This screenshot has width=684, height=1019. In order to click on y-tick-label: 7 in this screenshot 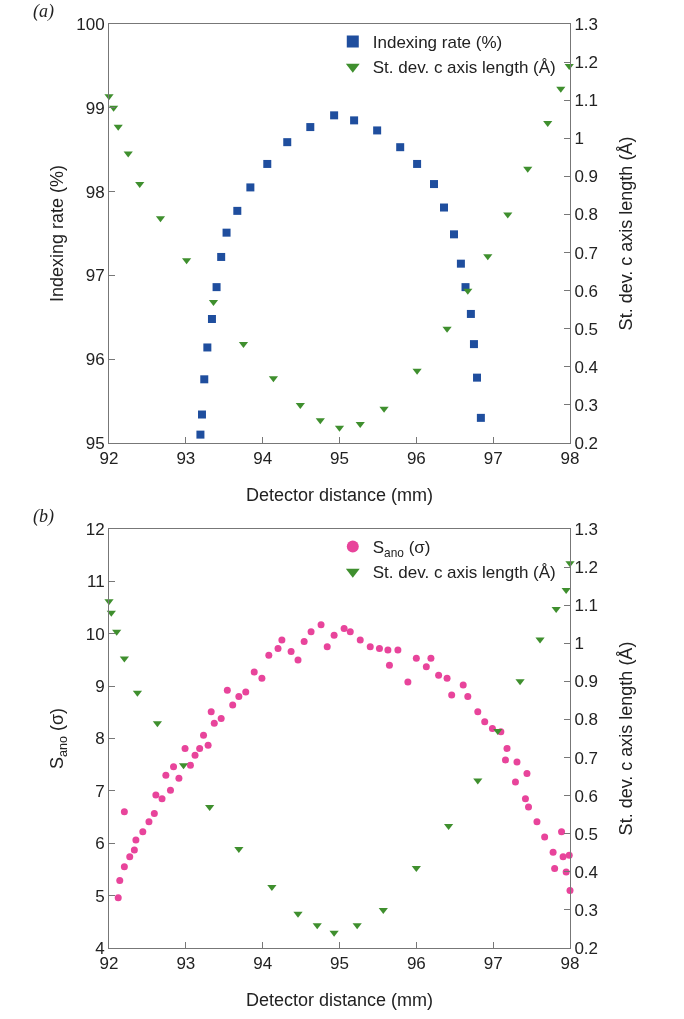, I will do `click(100, 791)`.